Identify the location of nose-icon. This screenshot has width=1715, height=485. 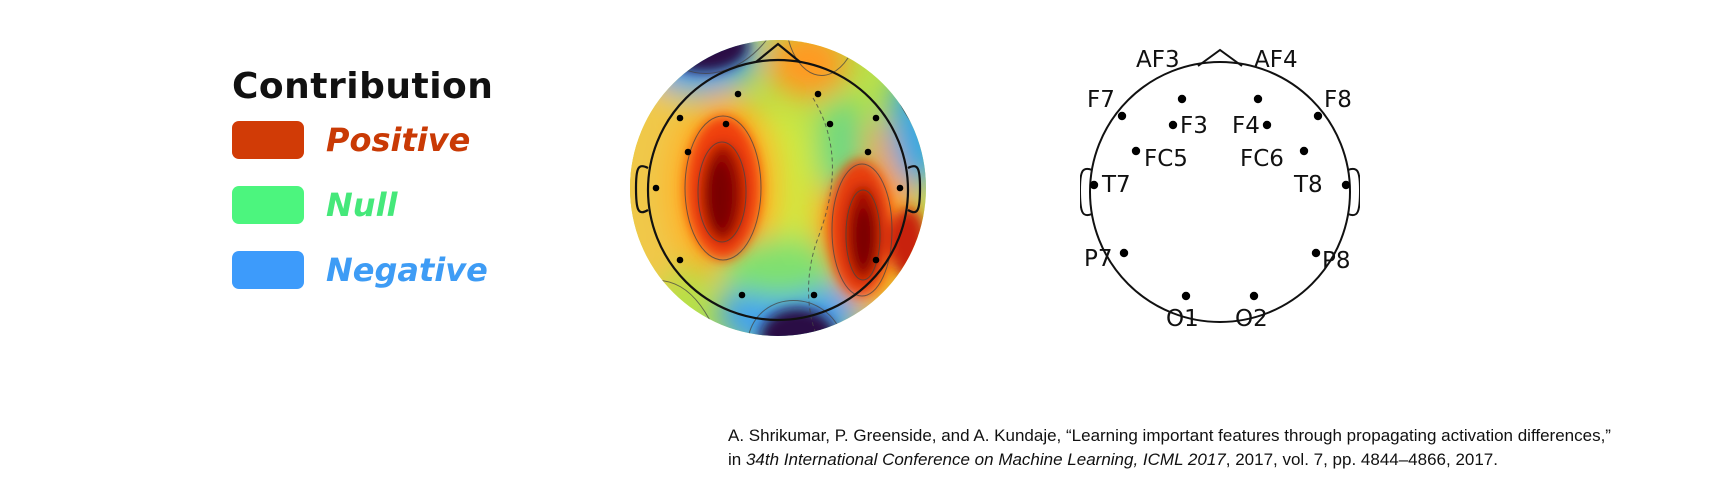
(778, 52).